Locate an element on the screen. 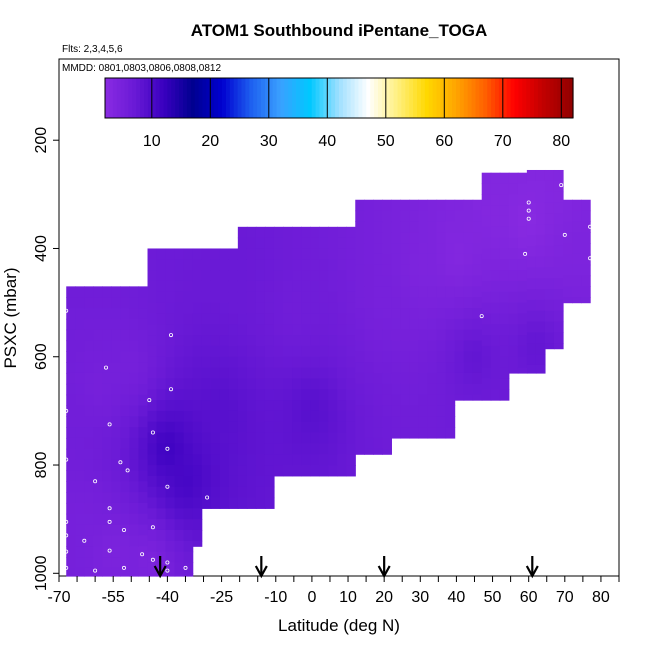 The image size is (650, 650). colorbar-tick-label: 60 is located at coordinates (444, 141).